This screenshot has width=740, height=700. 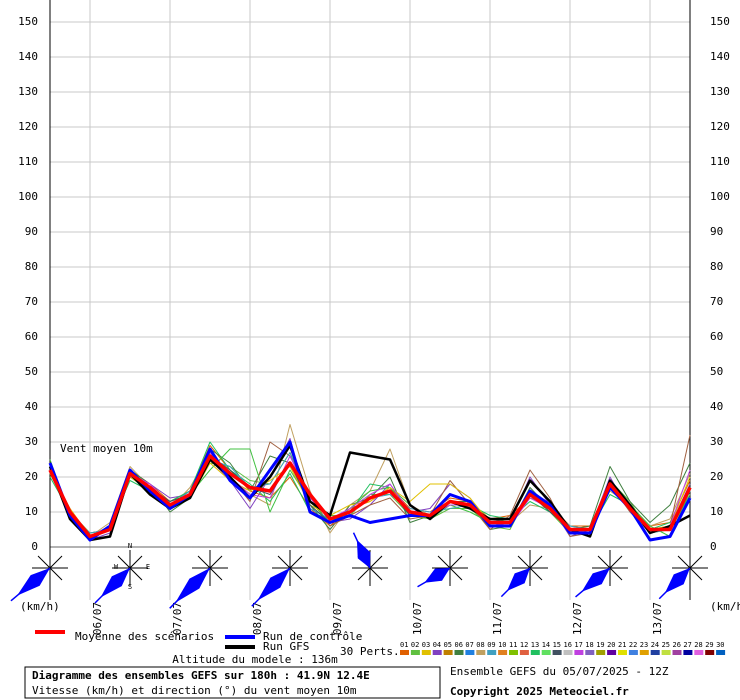 I want to click on legend-label: Run GFS, so click(x=286, y=646).